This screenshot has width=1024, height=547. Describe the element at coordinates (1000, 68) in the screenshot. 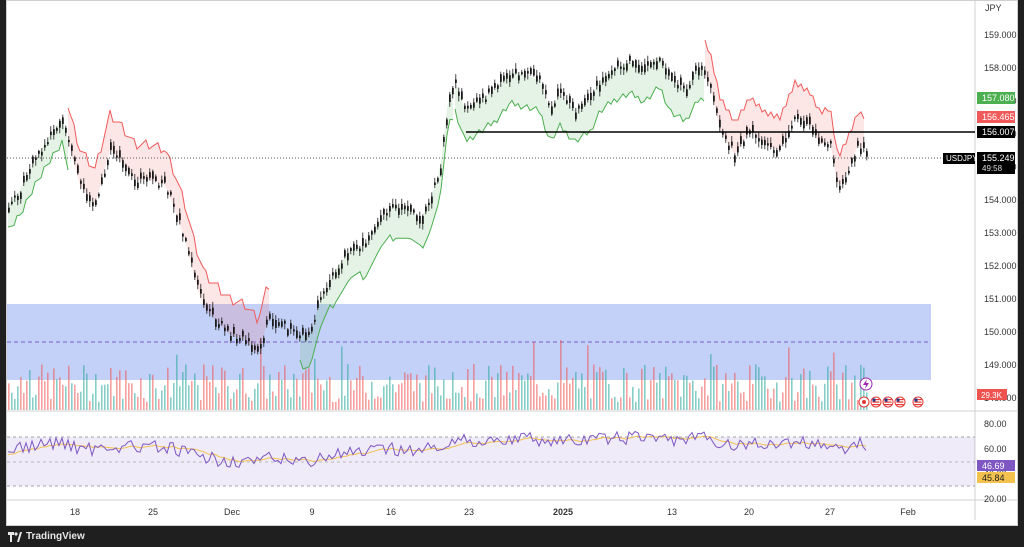

I see `price-tick-label: 158.000` at that location.